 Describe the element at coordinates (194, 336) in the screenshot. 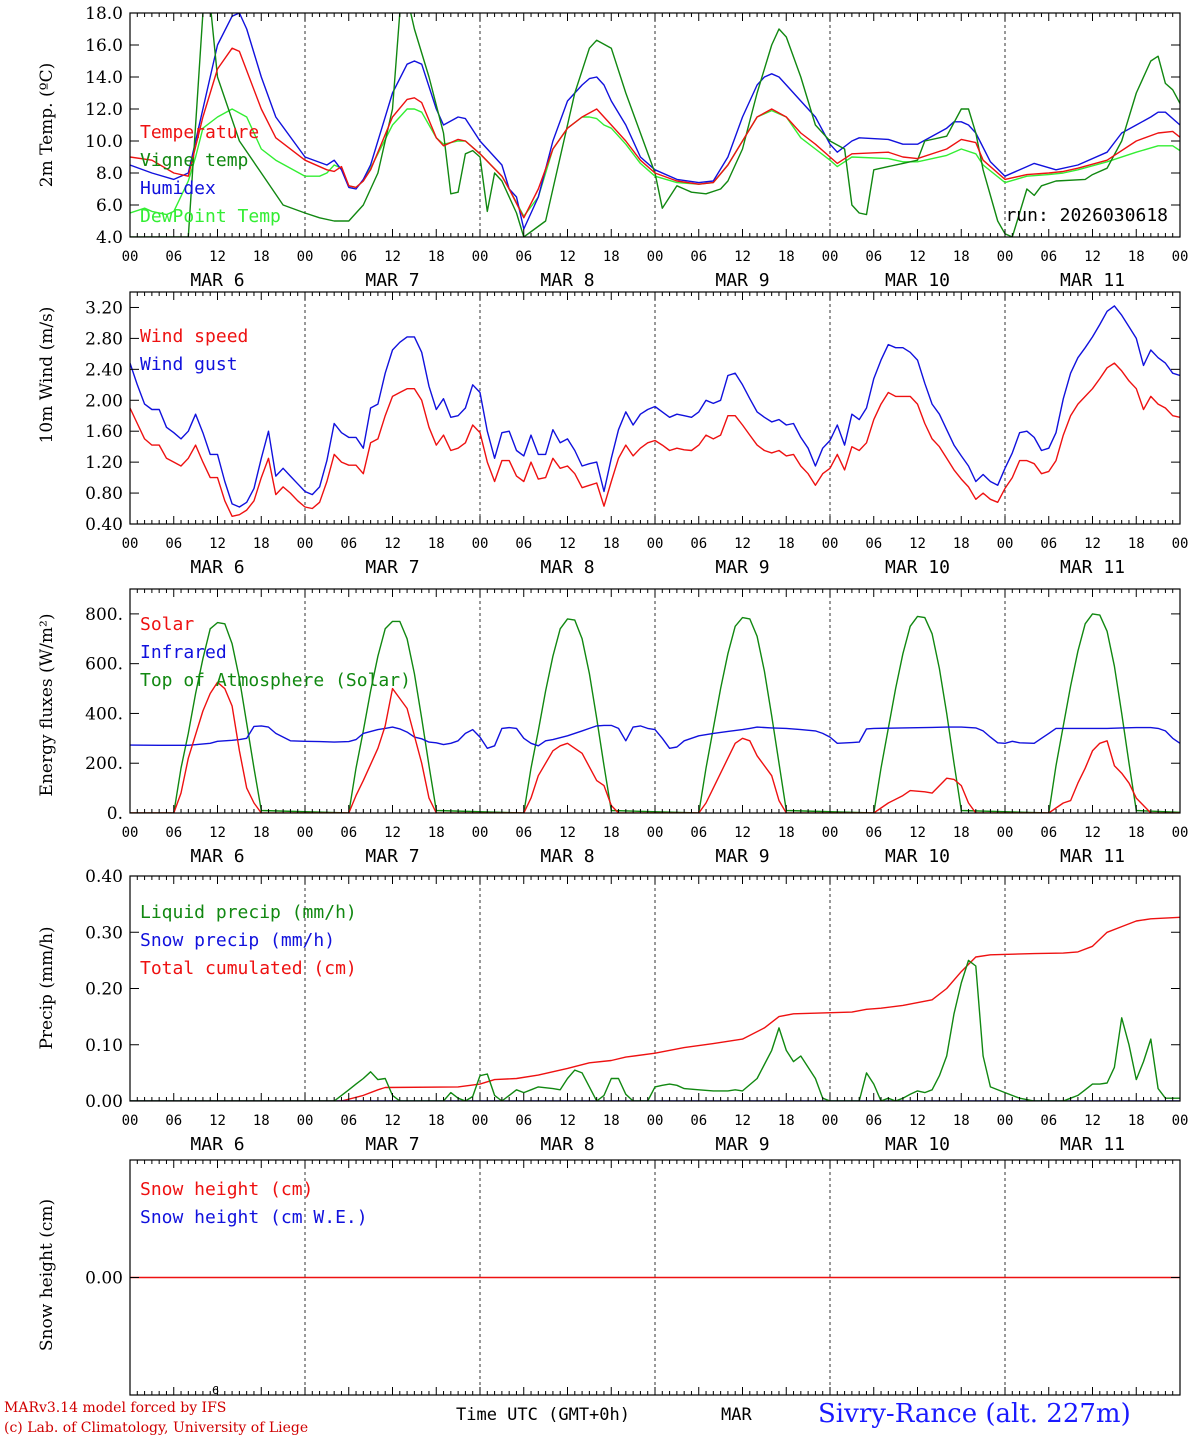

I see `legend-entry: Wind speed` at that location.